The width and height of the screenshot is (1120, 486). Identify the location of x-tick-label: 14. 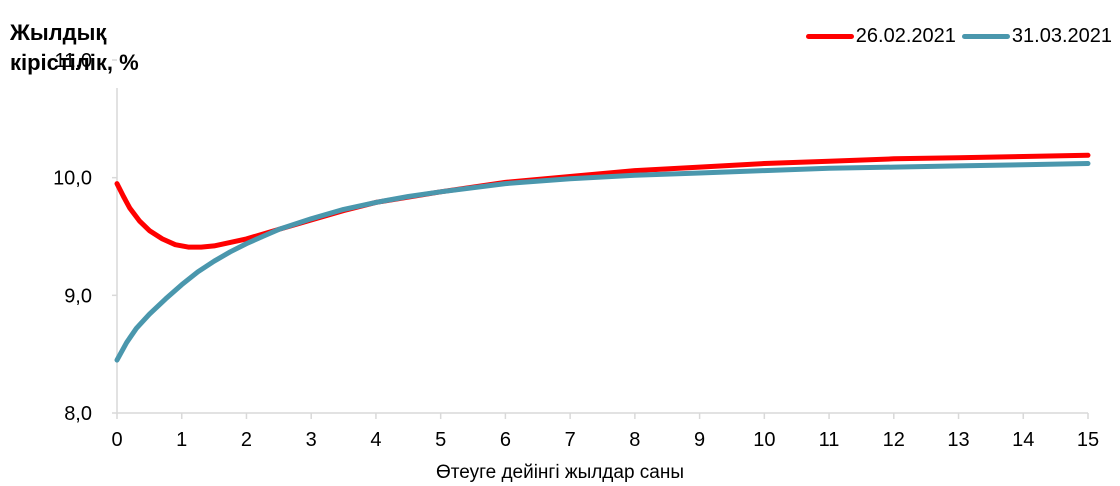
(1023, 440).